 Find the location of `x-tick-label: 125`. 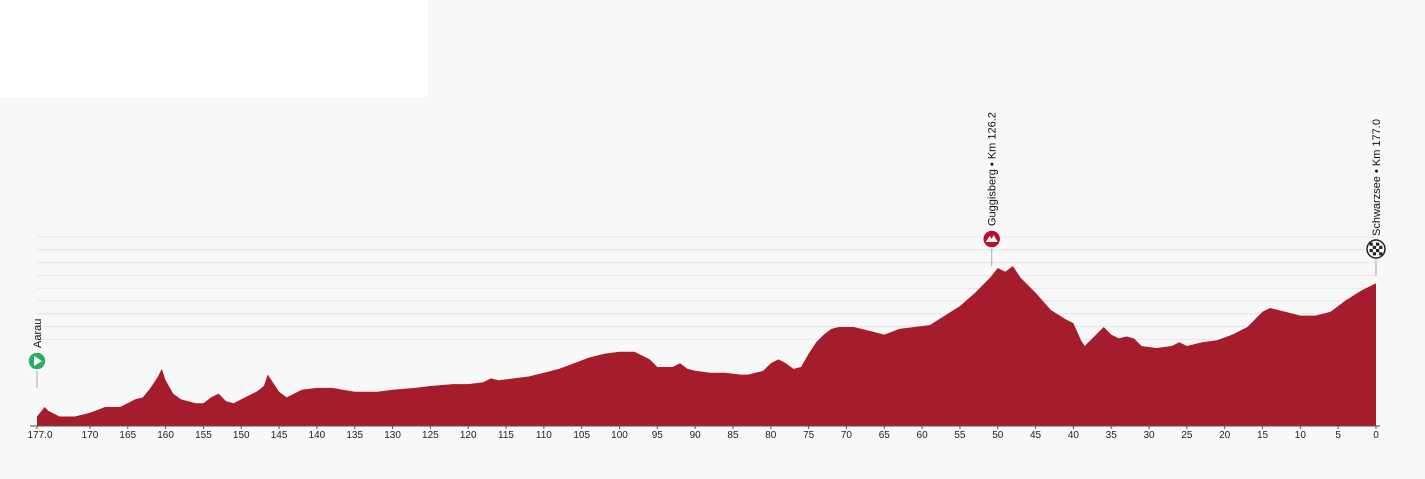

x-tick-label: 125 is located at coordinates (430, 435).